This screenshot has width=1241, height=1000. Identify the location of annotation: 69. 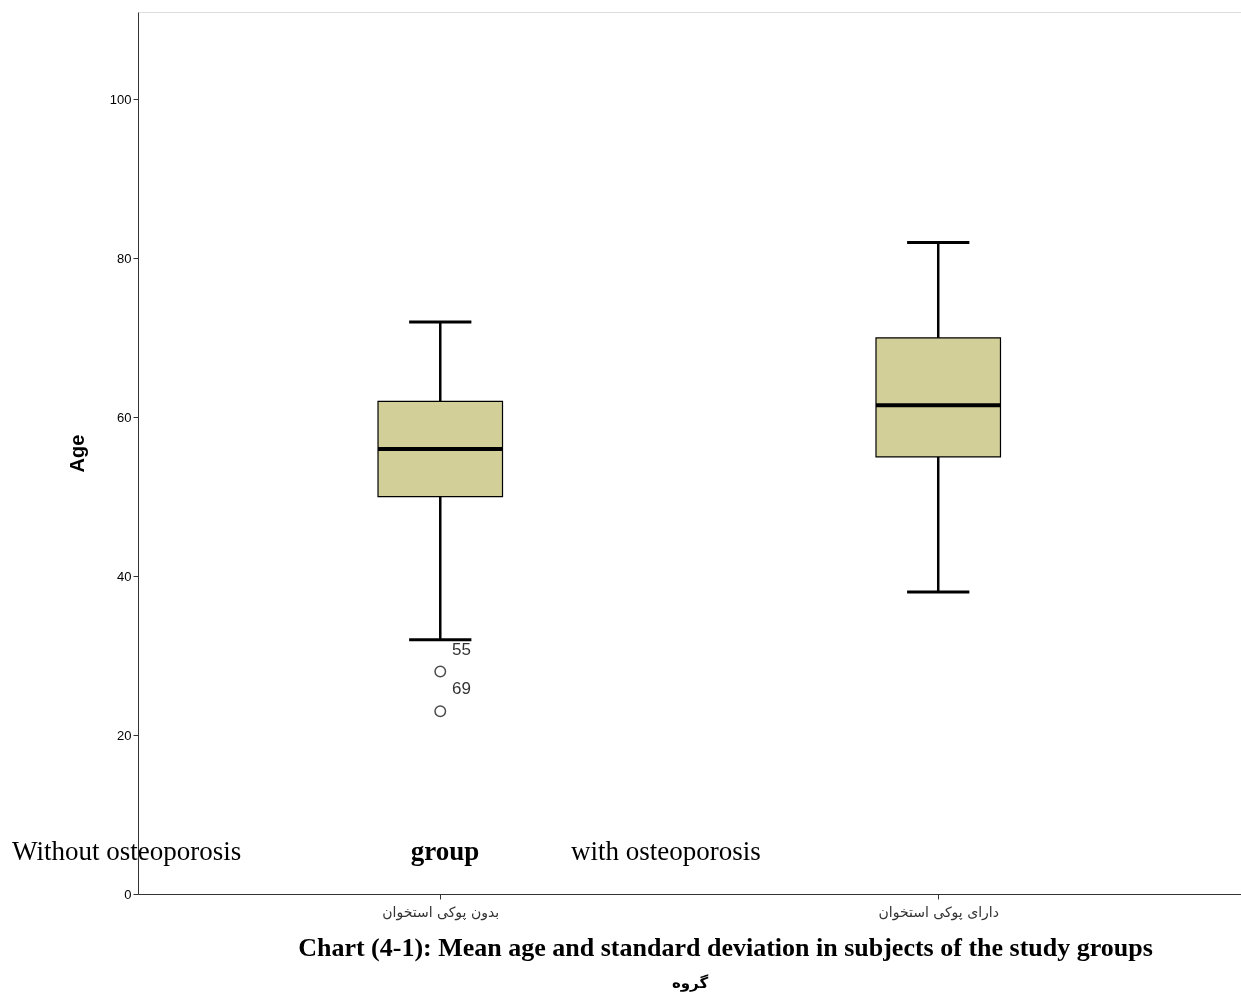
(461, 688).